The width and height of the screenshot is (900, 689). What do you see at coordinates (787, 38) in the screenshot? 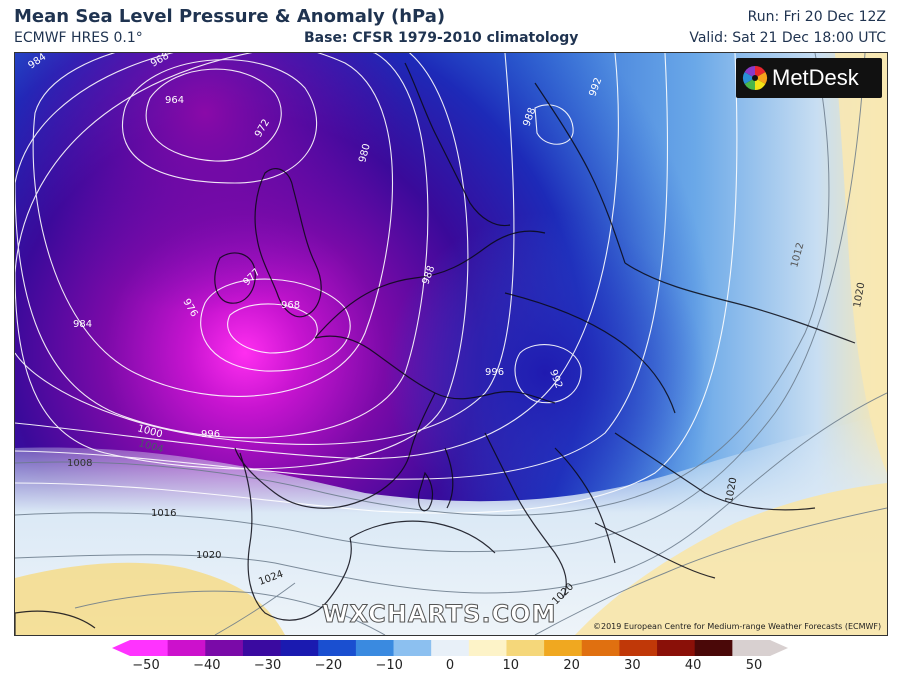
I see `valid-time: Valid: Sat 21 Dec 18:00 UTC` at bounding box center [787, 38].